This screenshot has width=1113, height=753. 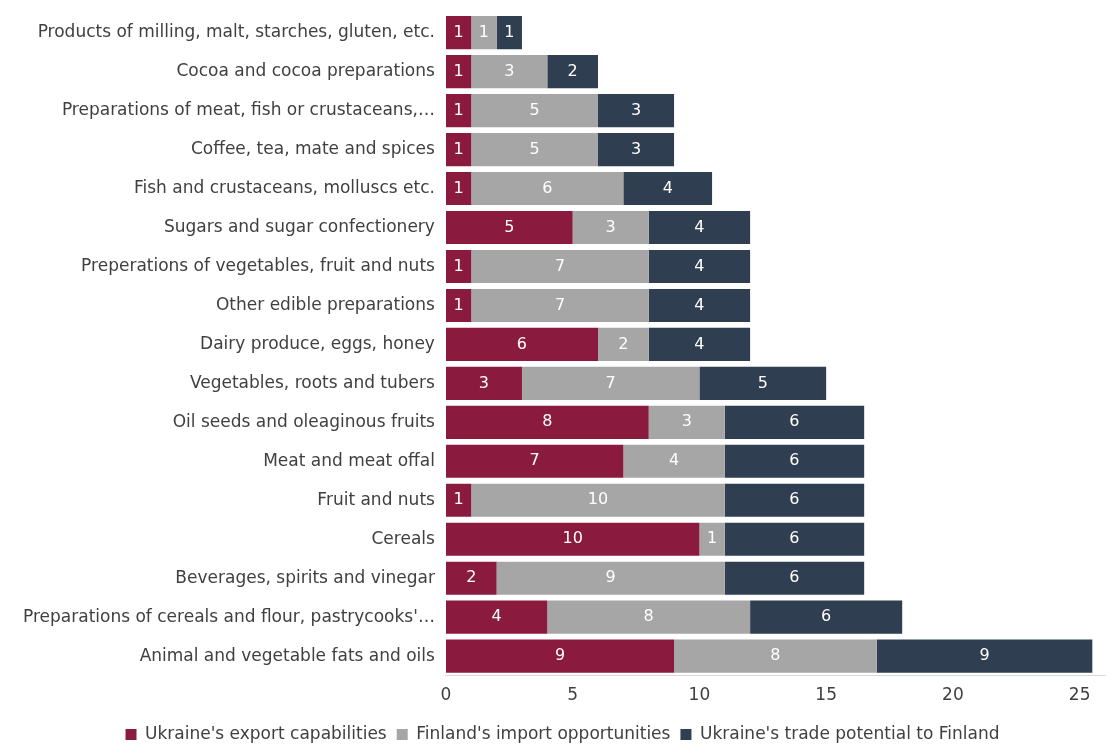 I want to click on x-tick-label: 15, so click(x=826, y=694).